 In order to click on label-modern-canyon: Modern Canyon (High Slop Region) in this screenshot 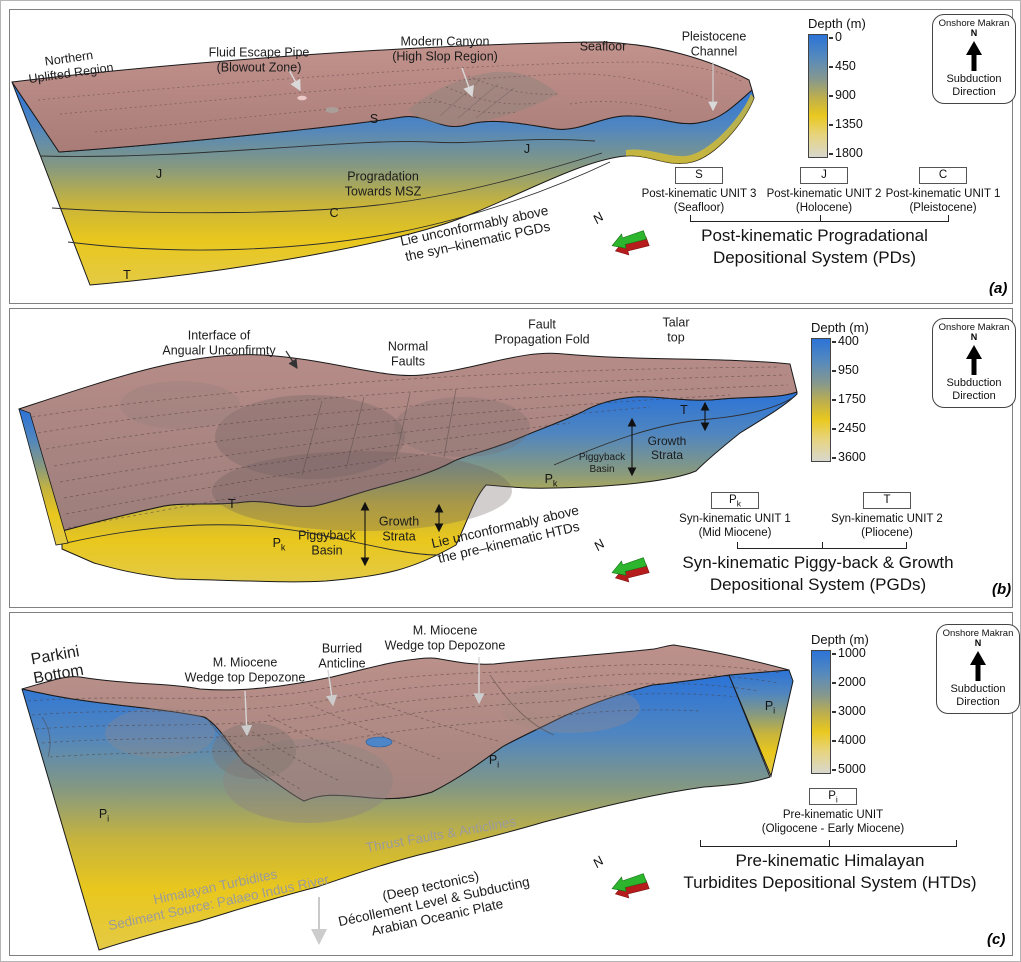, I will do `click(445, 48)`.